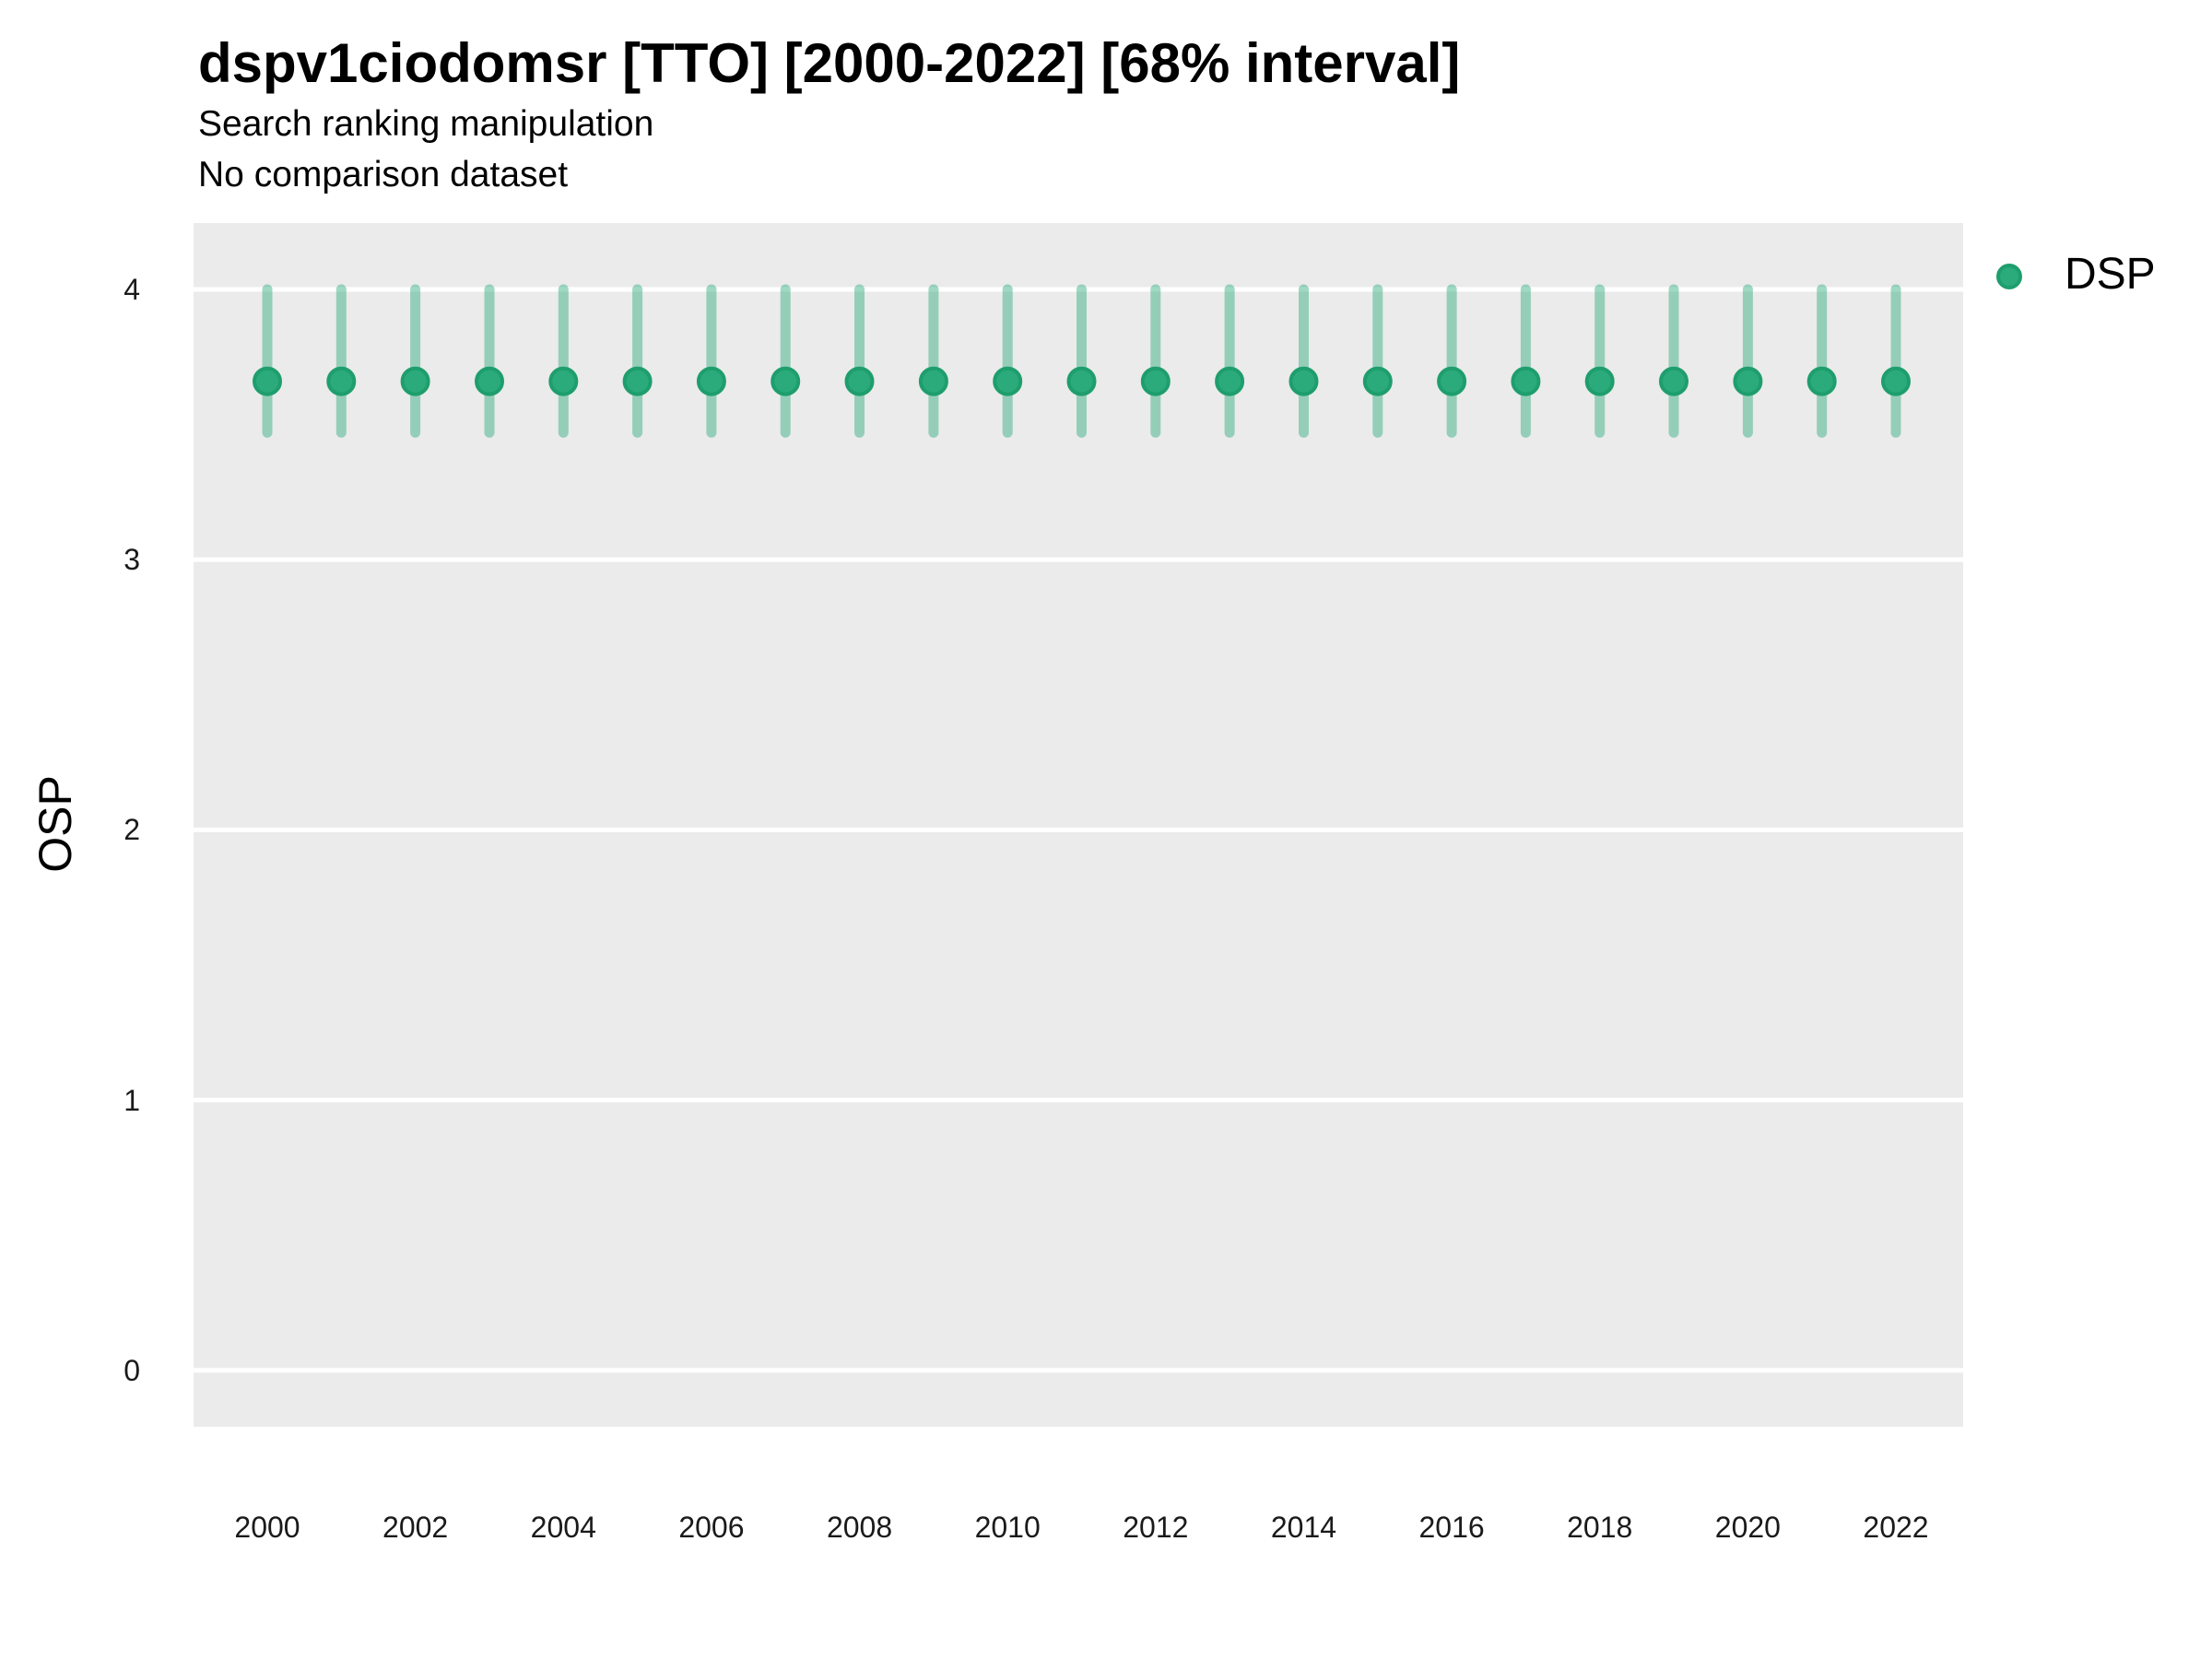 The height and width of the screenshot is (1659, 2212). What do you see at coordinates (1303, 1527) in the screenshot?
I see `x-tick-label-2014: 2014` at bounding box center [1303, 1527].